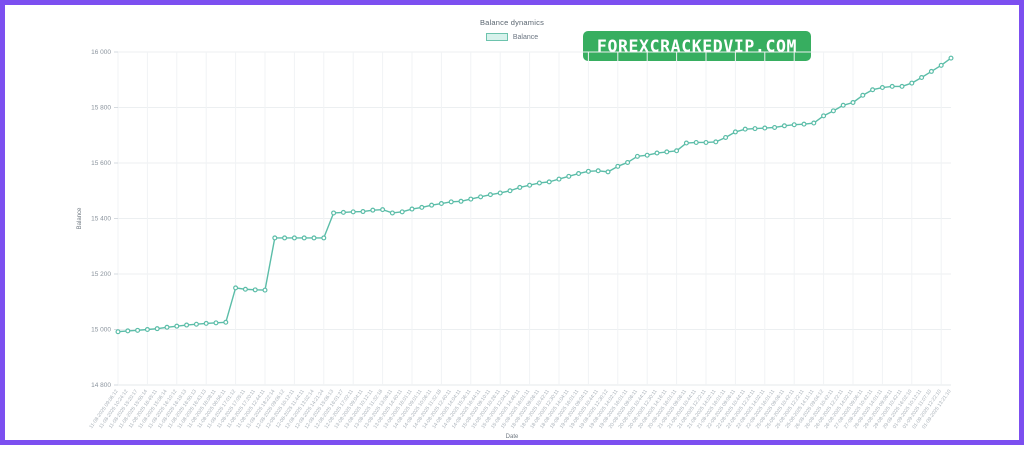  I want to click on y-axis-tick-label: 15 600, so click(101, 163).